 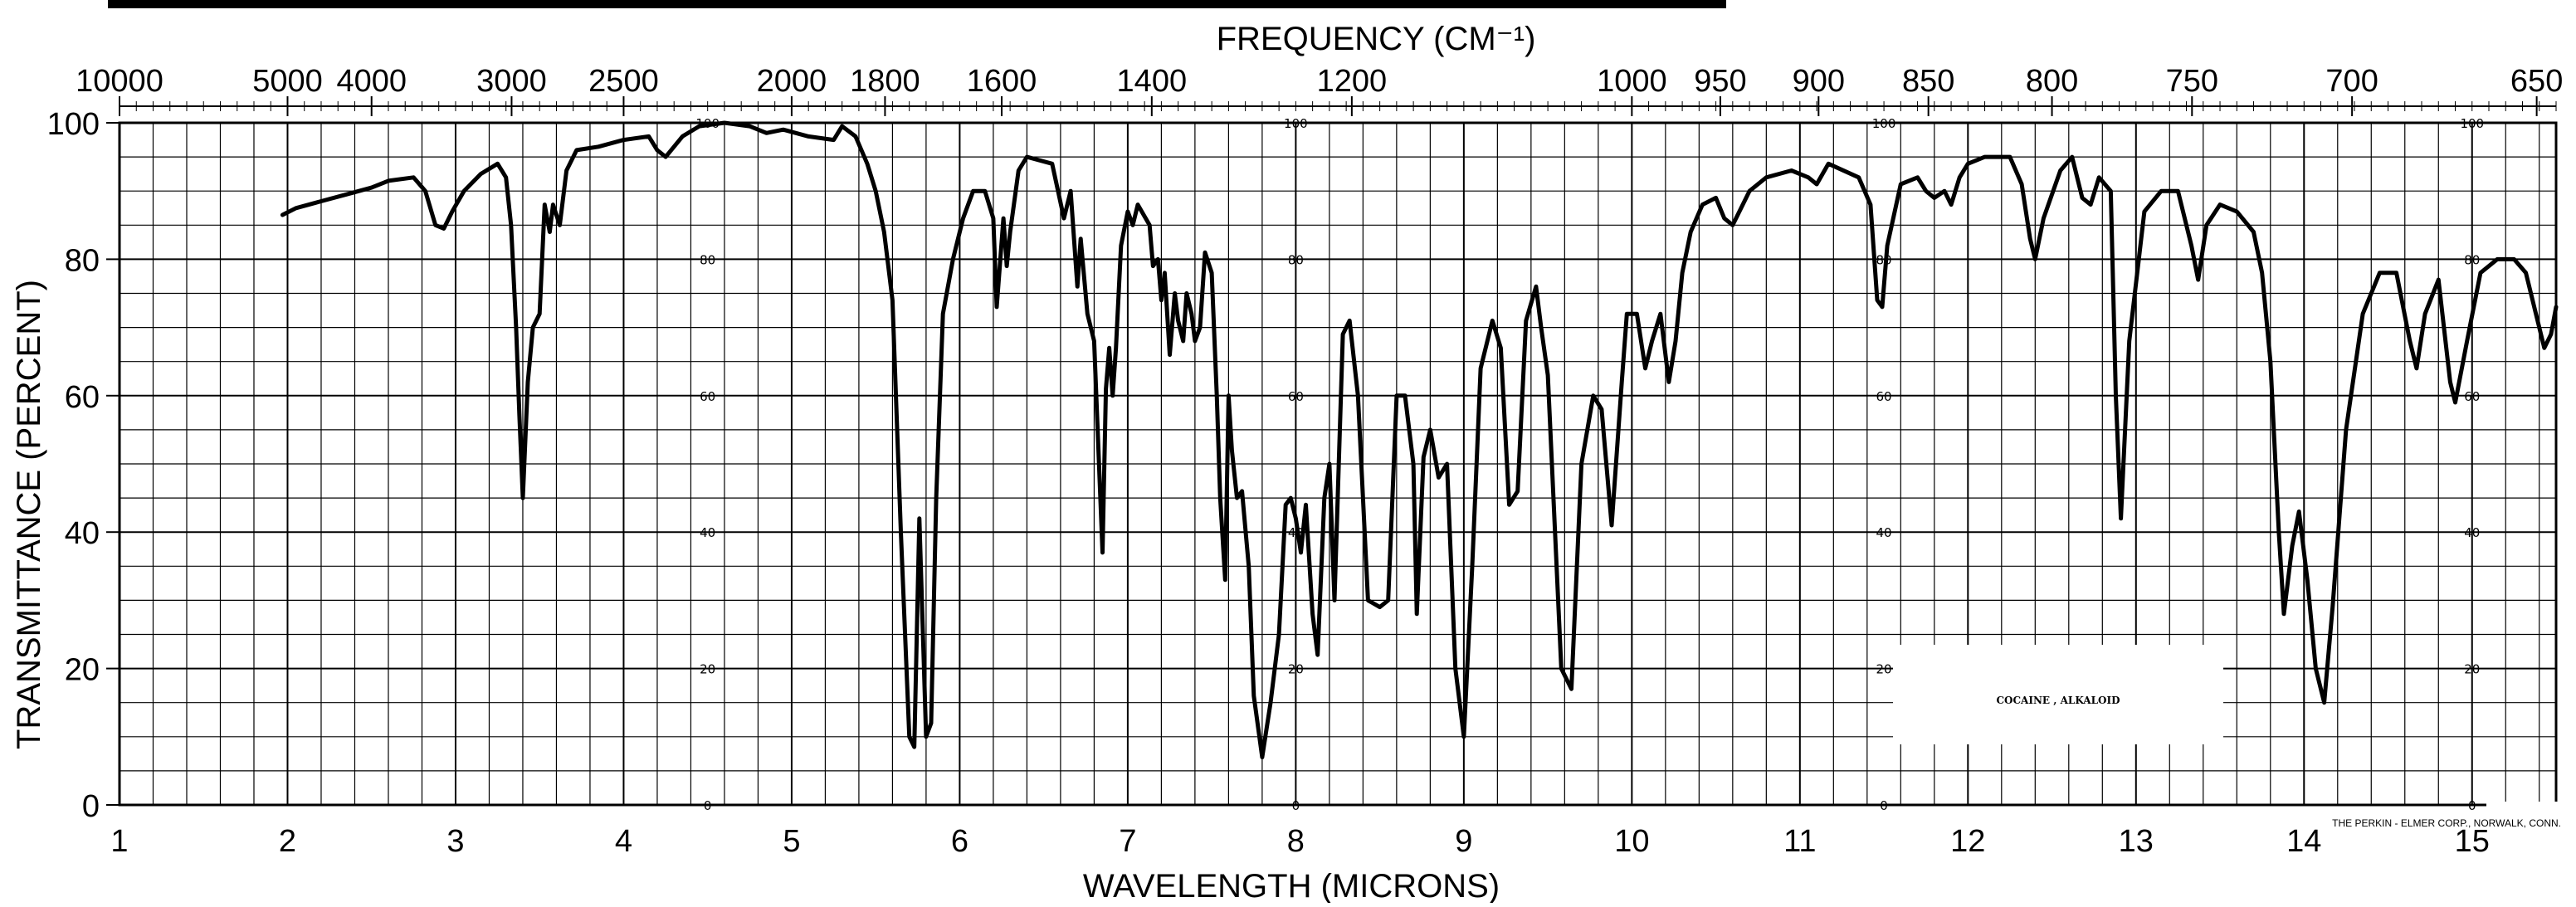 What do you see at coordinates (2052, 81) in the screenshot?
I see `frequency-tick-label: 800` at bounding box center [2052, 81].